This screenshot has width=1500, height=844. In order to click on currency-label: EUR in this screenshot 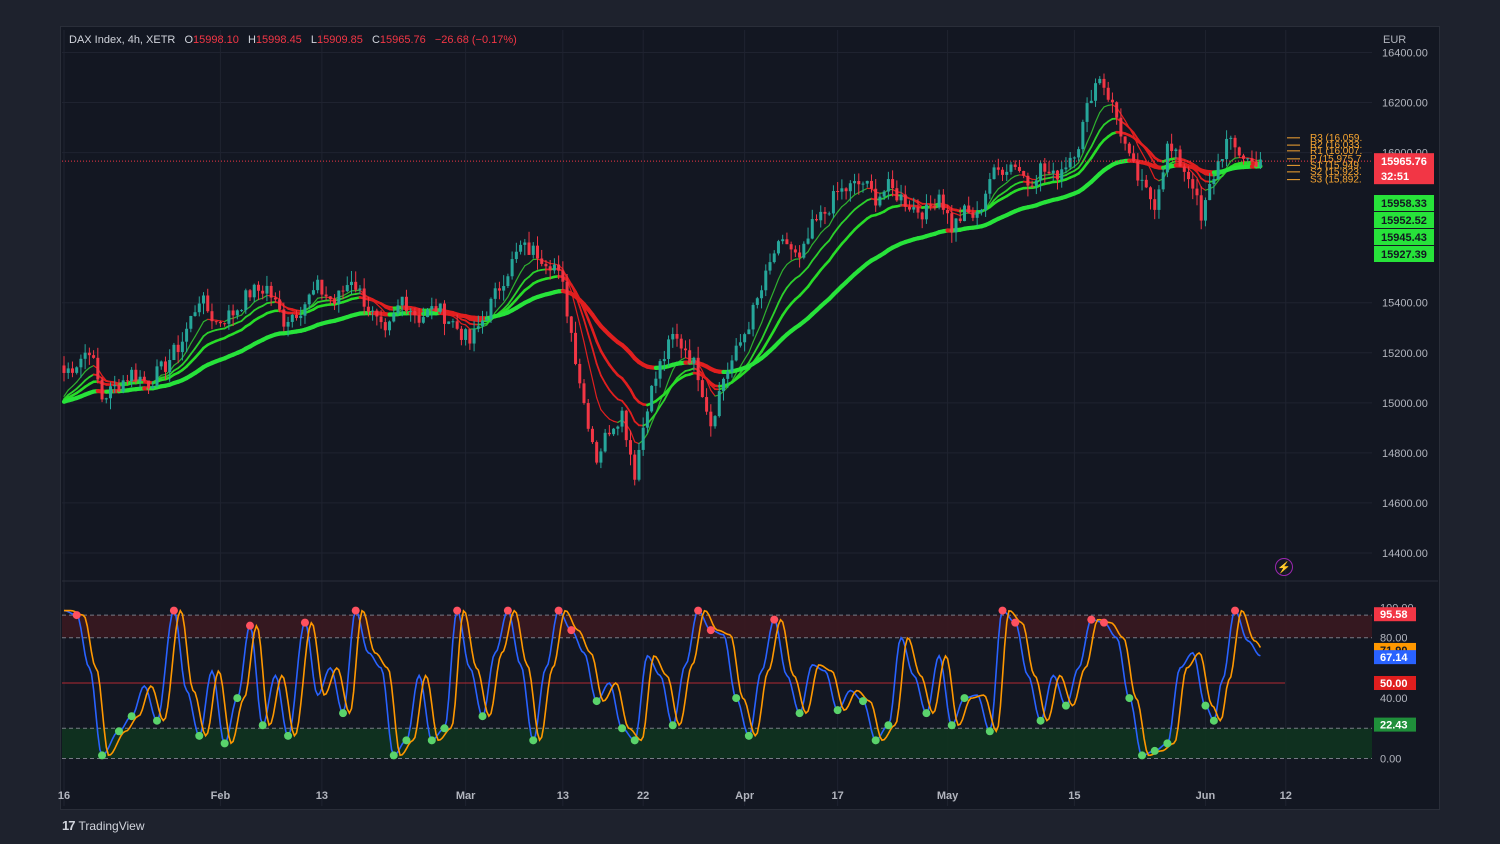, I will do `click(1395, 40)`.